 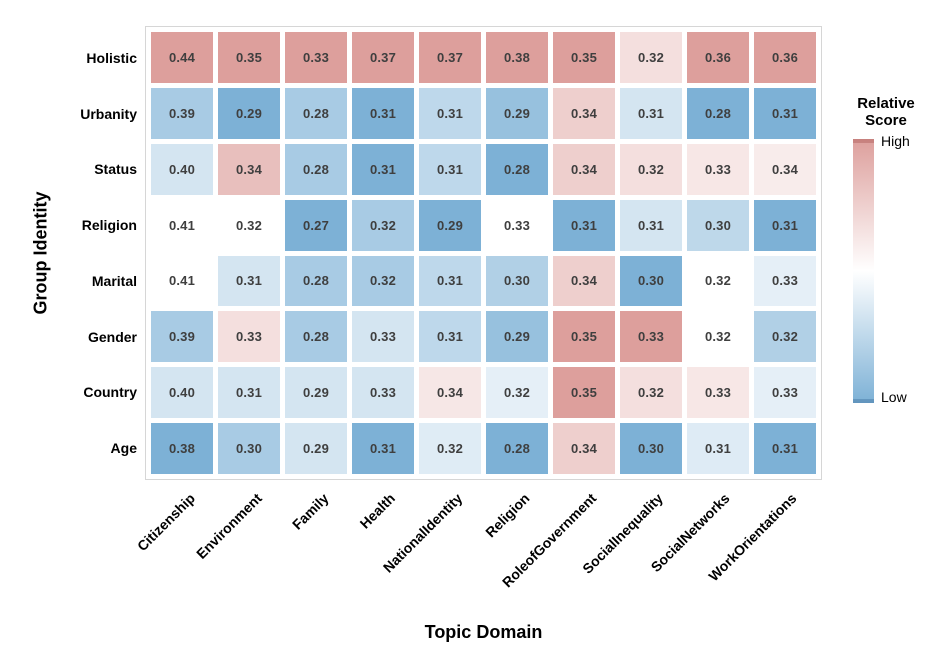 What do you see at coordinates (40, 253) in the screenshot?
I see `y-axis-title: Group Identity` at bounding box center [40, 253].